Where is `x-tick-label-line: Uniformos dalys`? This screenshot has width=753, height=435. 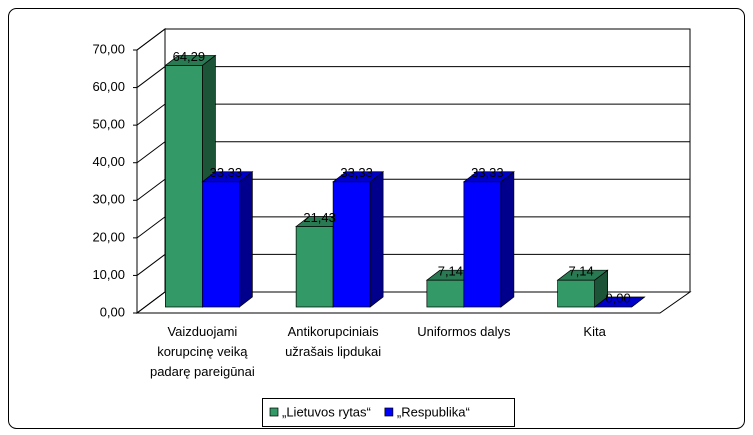 x-tick-label-line: Uniformos dalys is located at coordinates (464, 331).